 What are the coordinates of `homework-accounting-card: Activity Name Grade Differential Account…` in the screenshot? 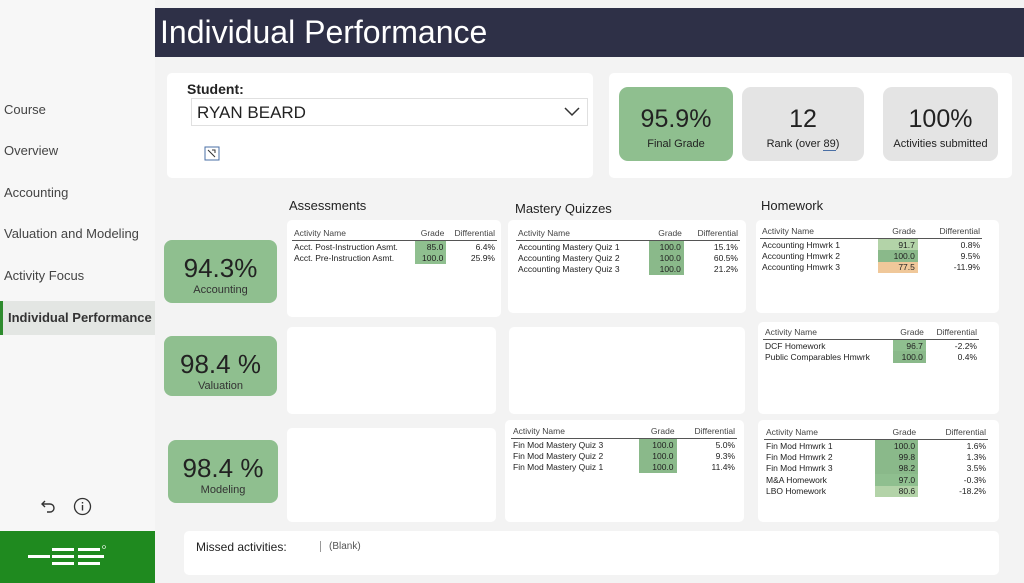 It's located at (877, 266).